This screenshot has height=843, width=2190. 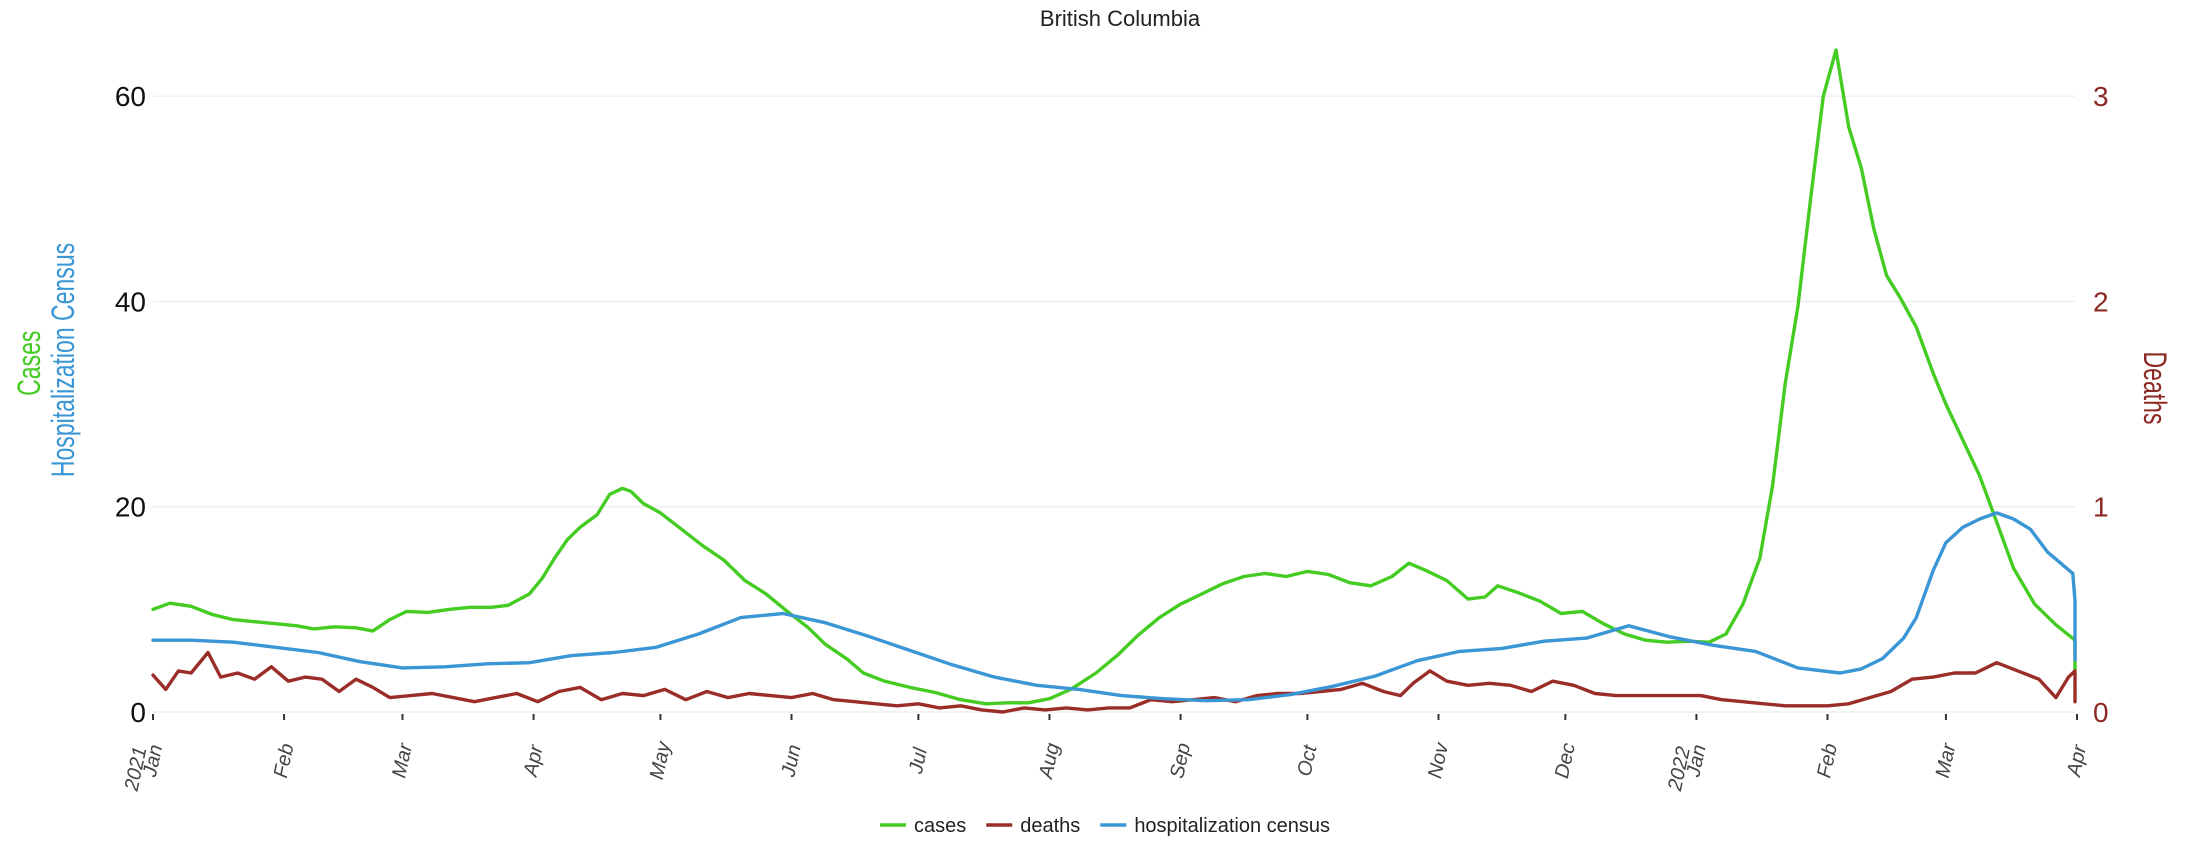 What do you see at coordinates (130, 301) in the screenshot?
I see `y-left-tick-label: 40` at bounding box center [130, 301].